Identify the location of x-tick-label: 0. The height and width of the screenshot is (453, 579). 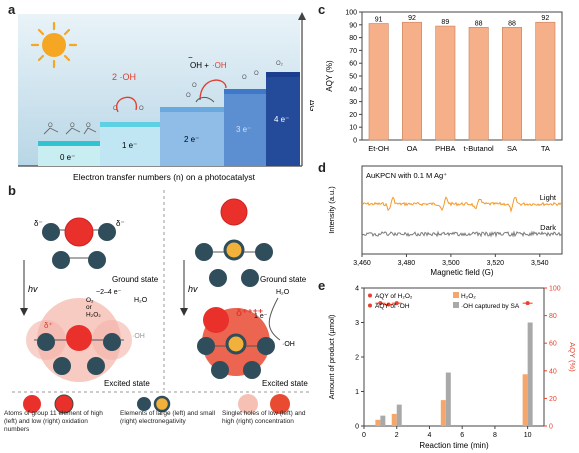
(364, 435).